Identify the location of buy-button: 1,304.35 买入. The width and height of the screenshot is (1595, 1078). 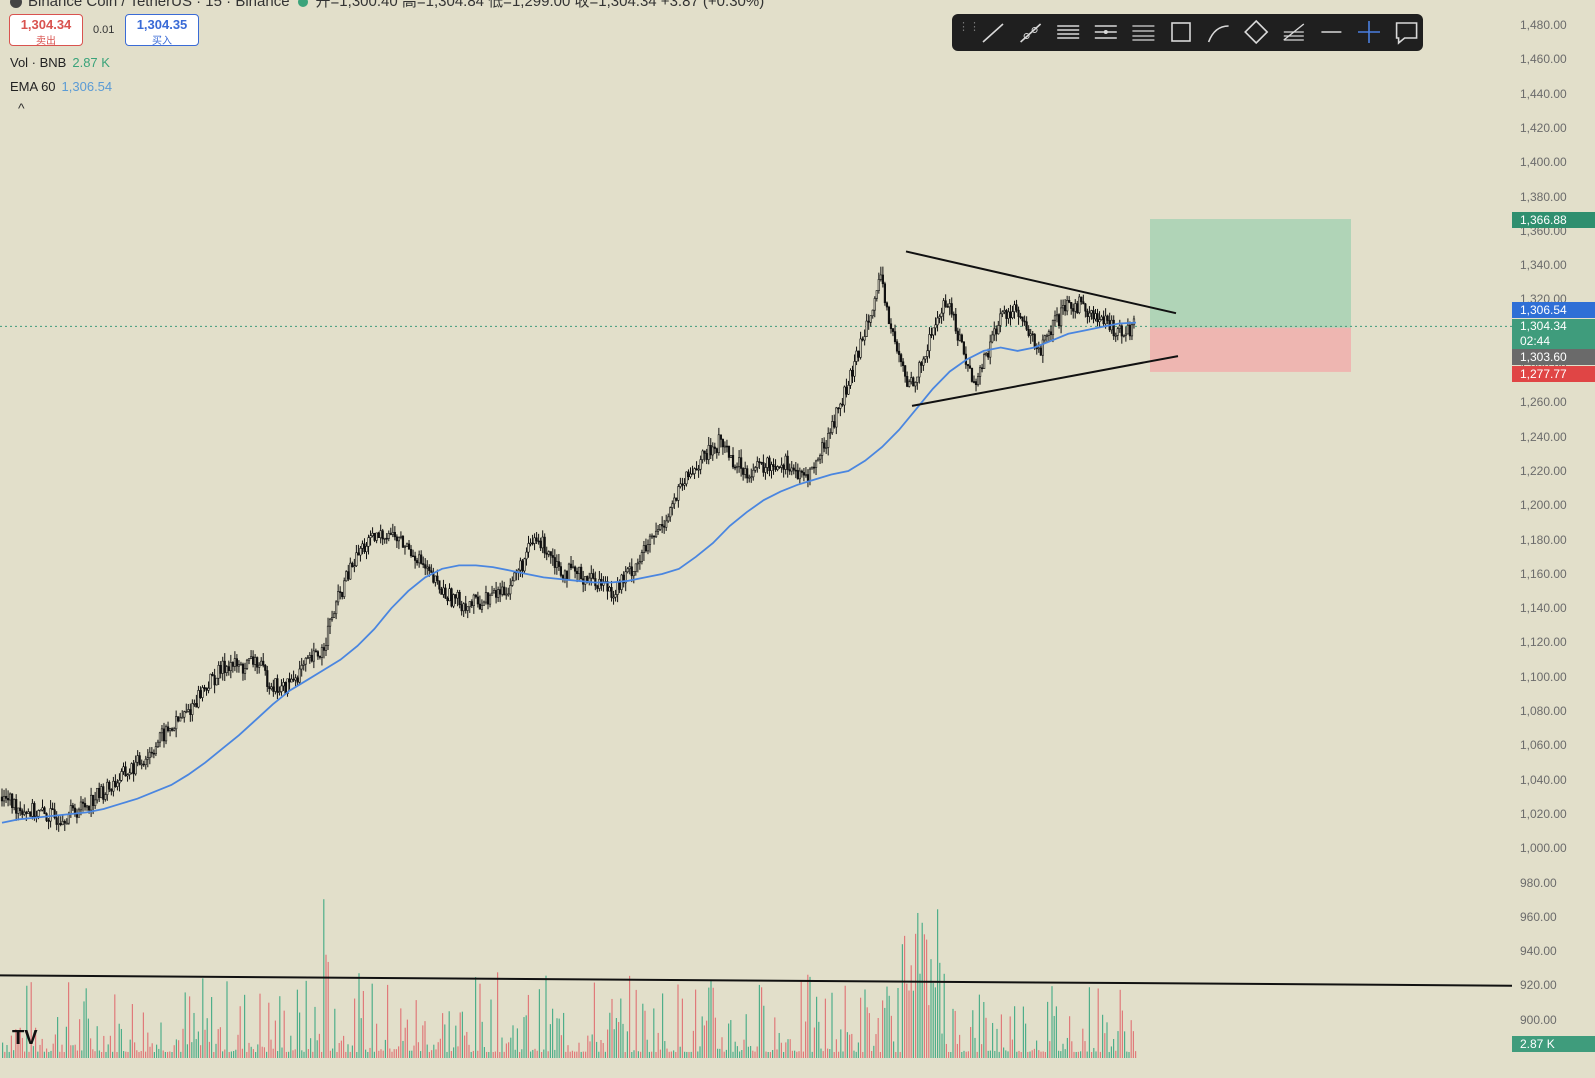
(162, 30).